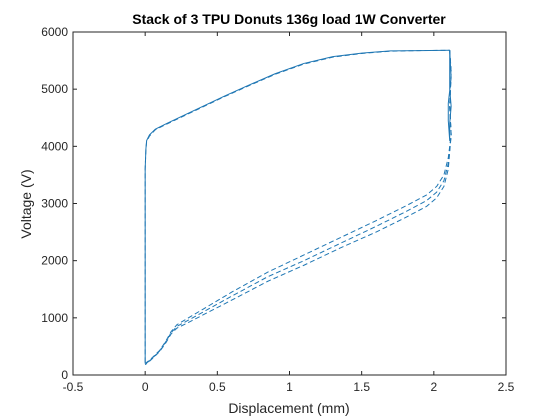  What do you see at coordinates (73, 387) in the screenshot?
I see `x-tick-label: -0.5` at bounding box center [73, 387].